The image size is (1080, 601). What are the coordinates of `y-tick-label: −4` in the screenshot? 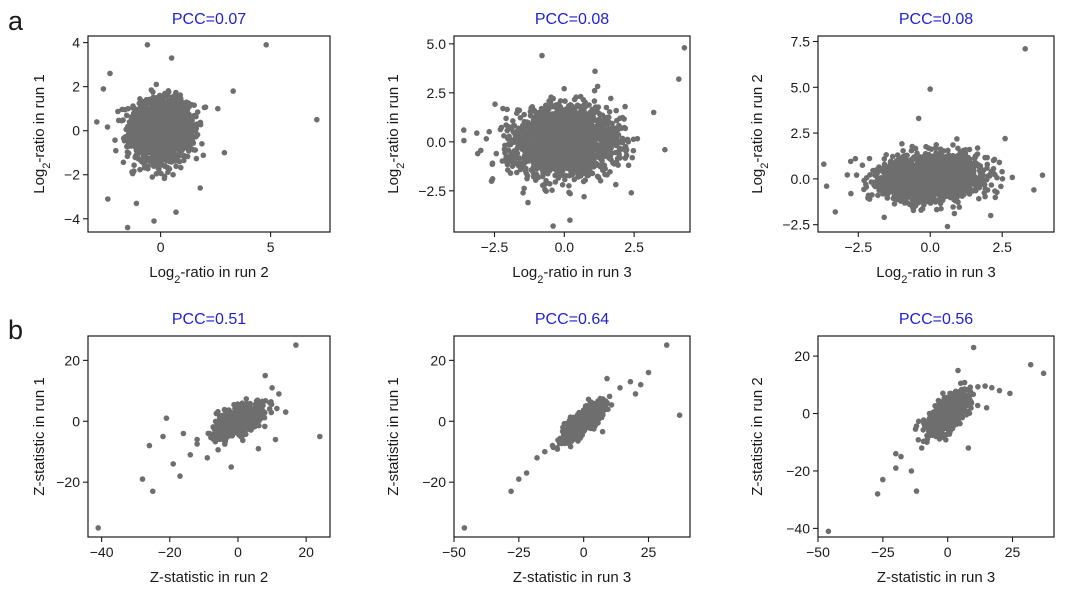 It's located at (72, 219).